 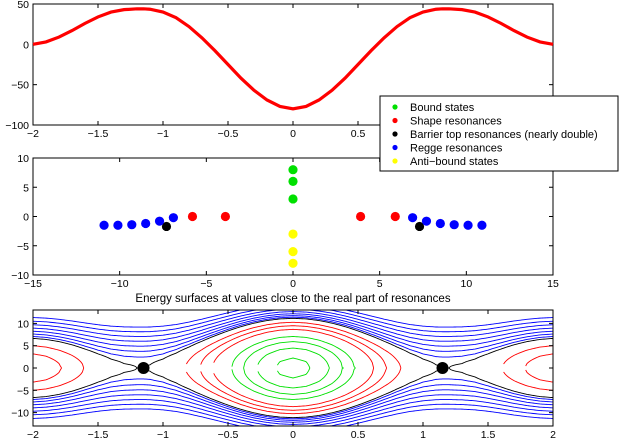 I want to click on separatrix-point, so click(x=143, y=368).